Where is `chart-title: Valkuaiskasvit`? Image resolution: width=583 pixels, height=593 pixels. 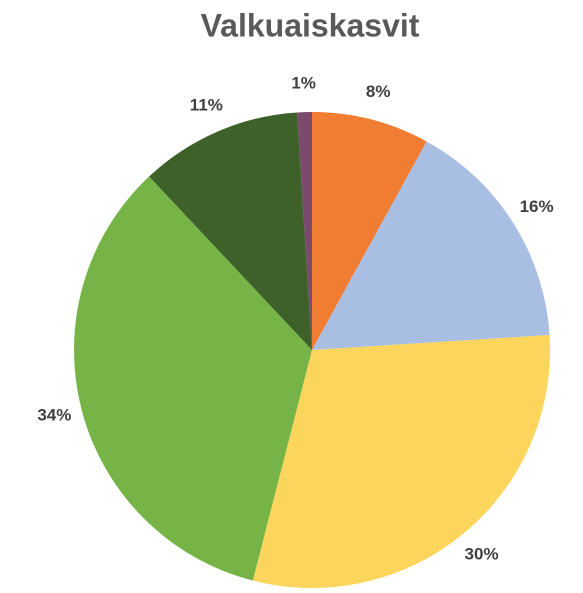 chart-title: Valkuaiskasvit is located at coordinates (310, 25).